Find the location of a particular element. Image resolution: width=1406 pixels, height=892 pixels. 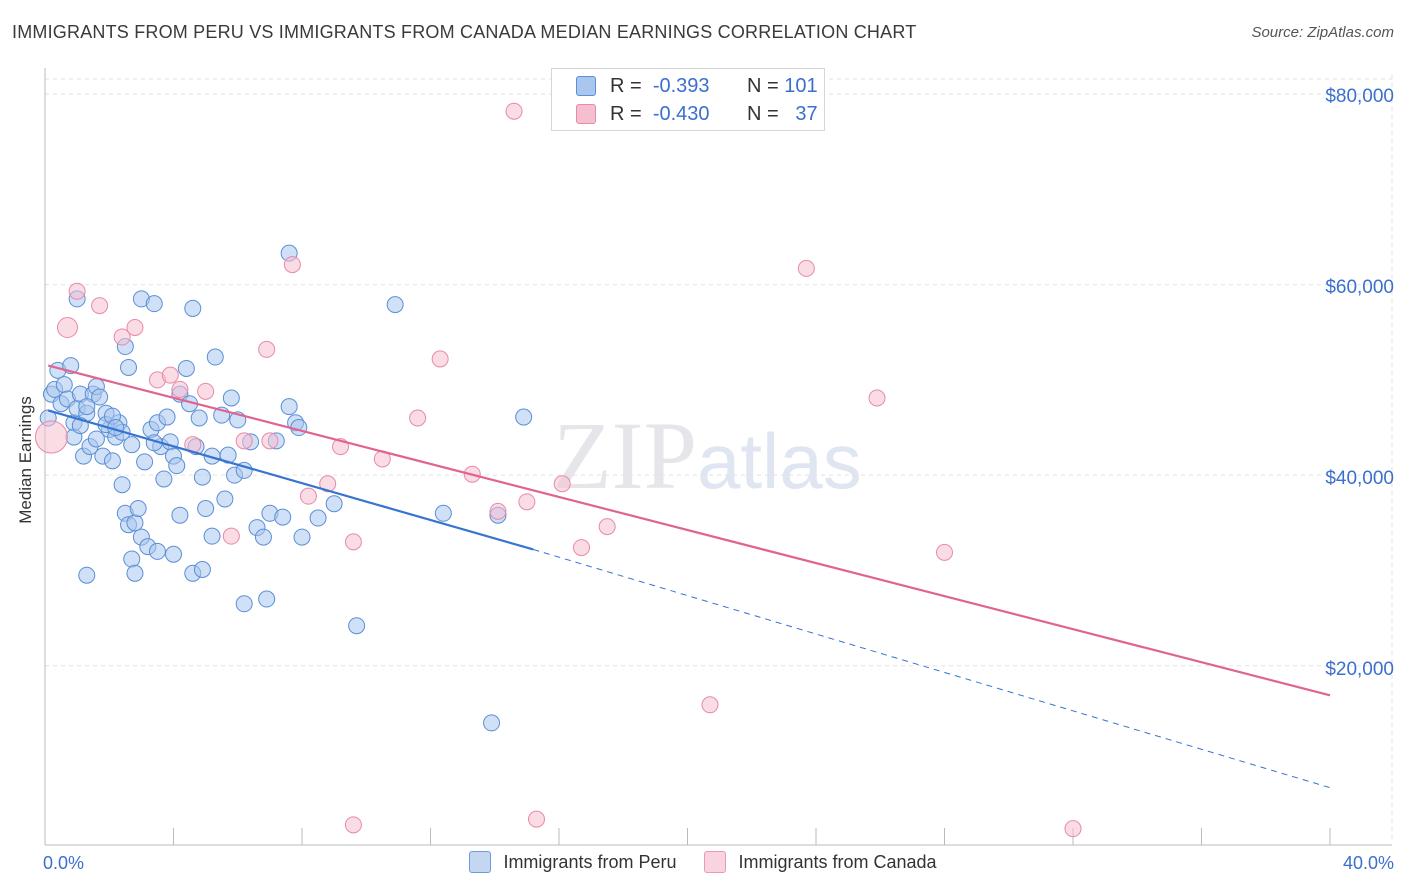

y-tick-label: $60,000 is located at coordinates (1359, 287).